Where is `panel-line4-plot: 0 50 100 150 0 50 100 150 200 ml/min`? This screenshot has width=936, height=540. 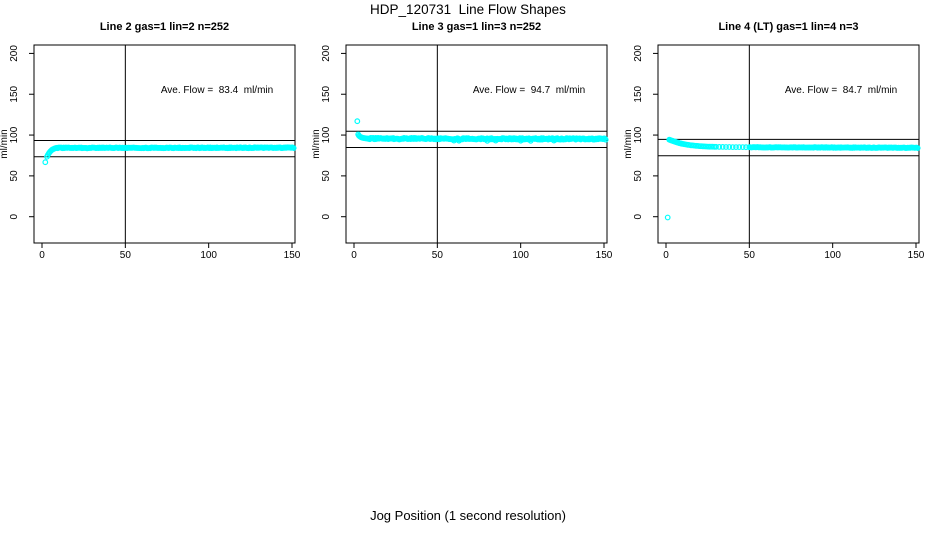
panel-line4-plot: 0 50 100 150 0 50 100 150 200 ml/min is located at coordinates (774, 152).